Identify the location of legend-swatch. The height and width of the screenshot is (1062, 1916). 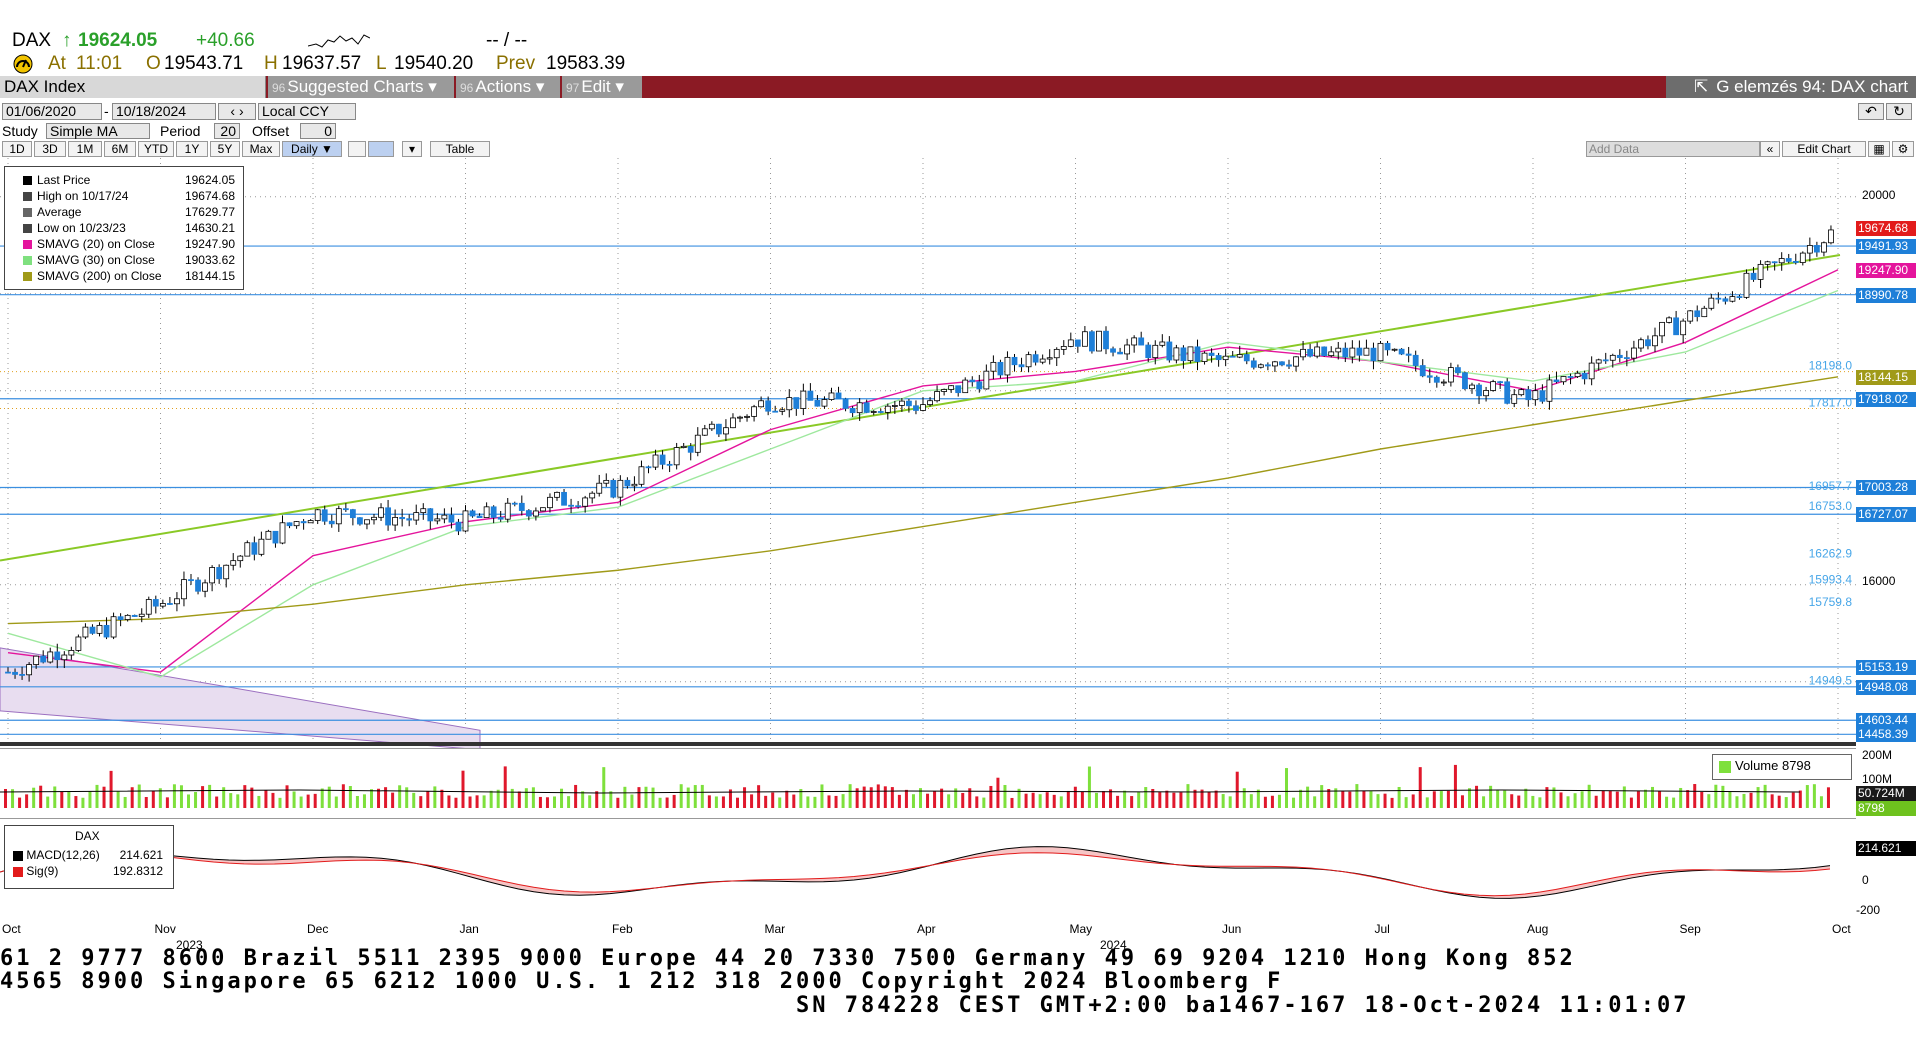
(27, 212).